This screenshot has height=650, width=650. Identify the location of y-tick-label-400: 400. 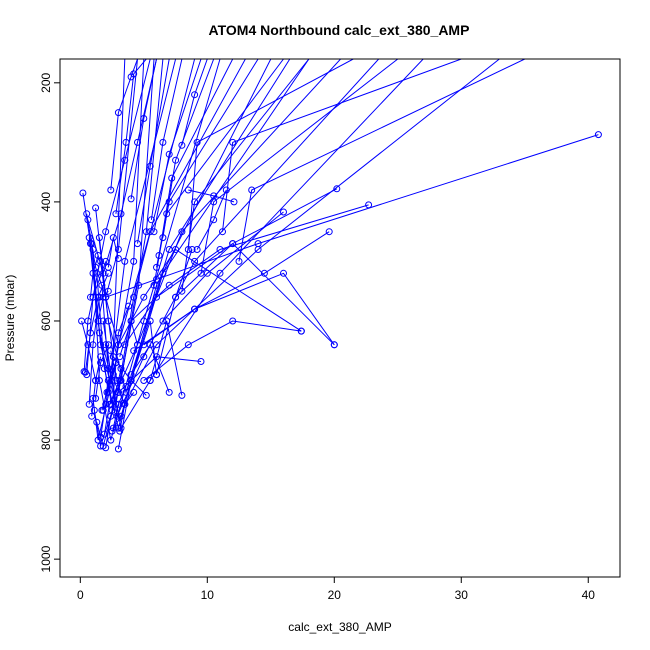
(46, 202).